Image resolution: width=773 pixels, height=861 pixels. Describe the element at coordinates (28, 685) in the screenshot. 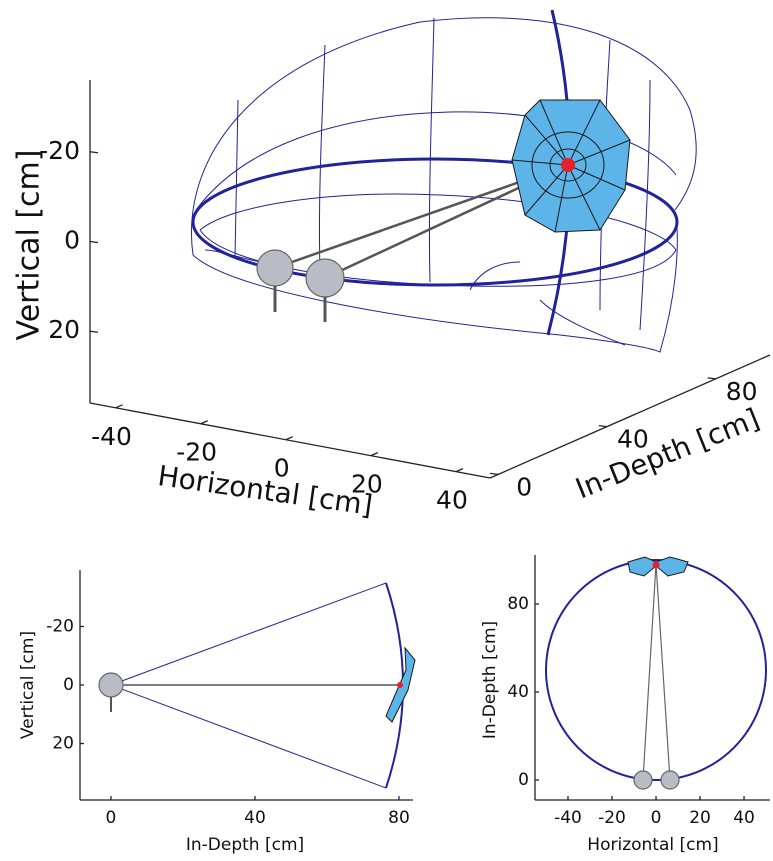

I see `y-axis-title: Vertical [cm]` at that location.